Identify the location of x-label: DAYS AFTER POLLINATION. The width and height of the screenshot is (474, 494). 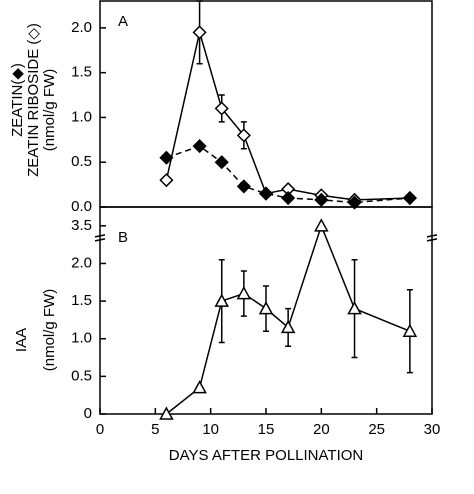
(266, 455).